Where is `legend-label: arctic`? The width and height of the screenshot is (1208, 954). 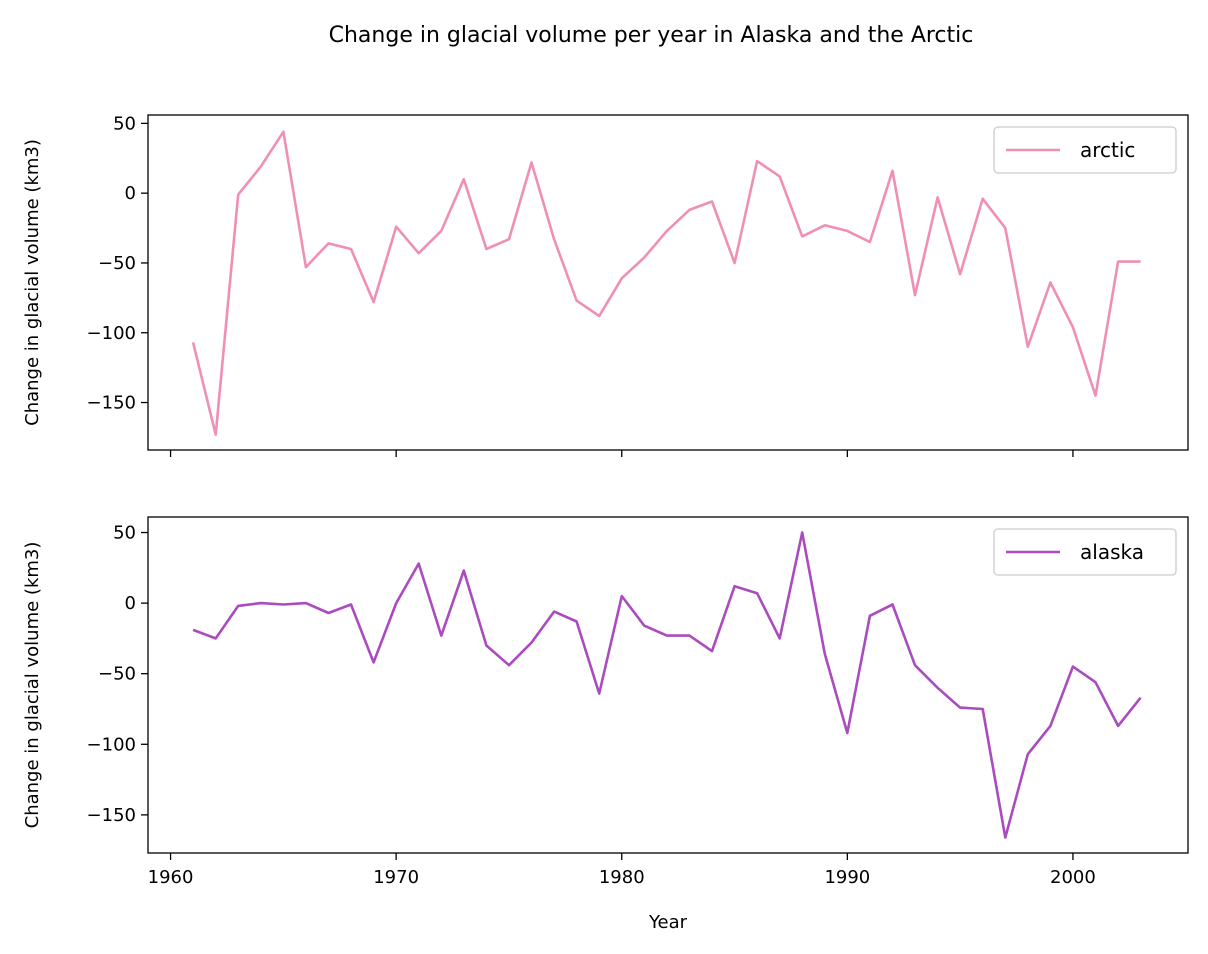
legend-label: arctic is located at coordinates (1107, 150).